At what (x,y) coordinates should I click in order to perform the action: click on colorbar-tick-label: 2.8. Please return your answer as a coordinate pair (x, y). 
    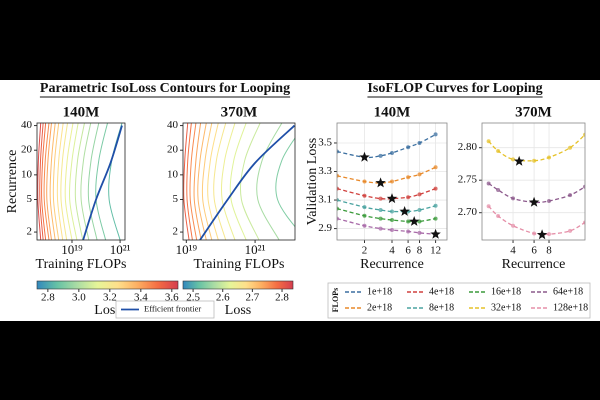
    Looking at the image, I should click on (48, 298).